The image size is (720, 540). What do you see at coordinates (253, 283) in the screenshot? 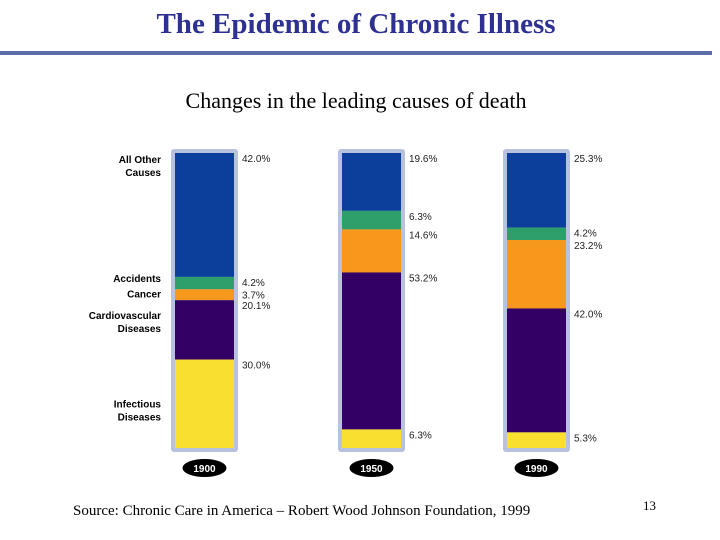
I see `data-label-1900-1: 4.2%` at bounding box center [253, 283].